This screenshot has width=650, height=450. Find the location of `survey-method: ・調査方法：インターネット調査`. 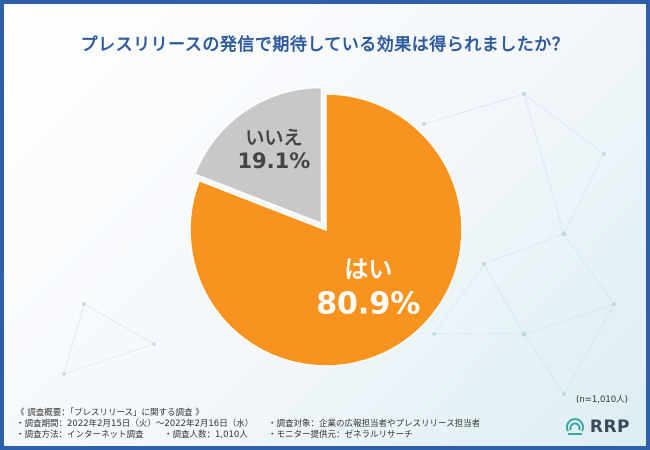

survey-method: ・調査方法：インターネット調査 is located at coordinates (80, 435).